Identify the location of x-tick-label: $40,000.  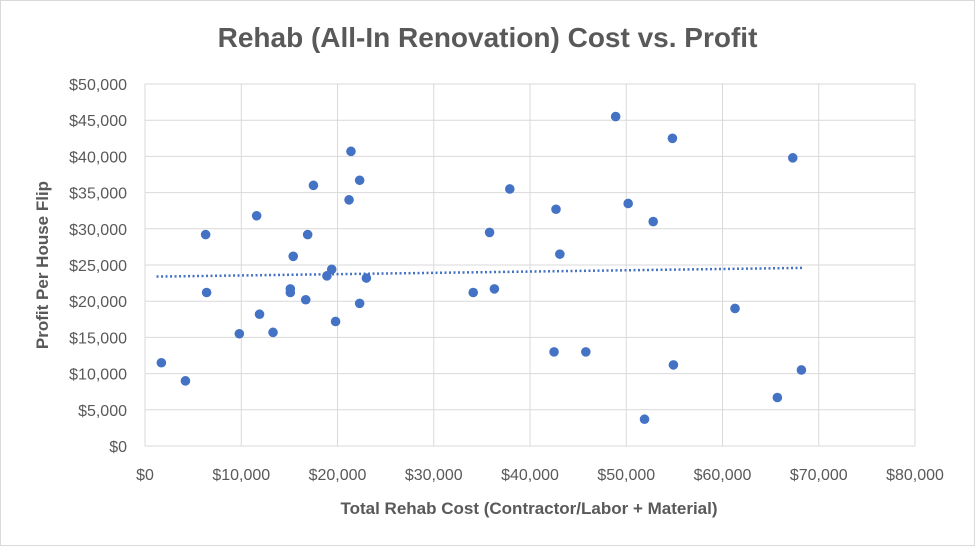
(530, 475).